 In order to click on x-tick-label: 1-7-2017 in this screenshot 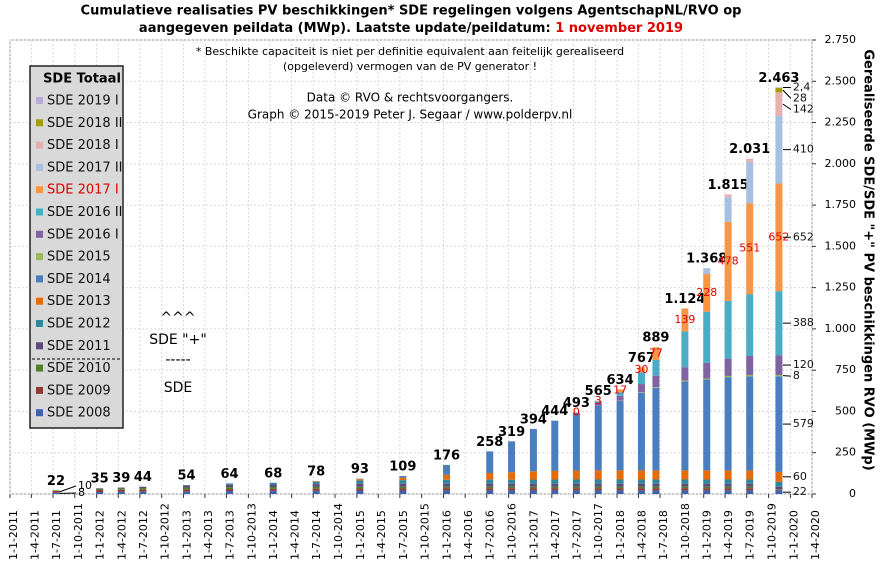, I will do `click(576, 535)`.